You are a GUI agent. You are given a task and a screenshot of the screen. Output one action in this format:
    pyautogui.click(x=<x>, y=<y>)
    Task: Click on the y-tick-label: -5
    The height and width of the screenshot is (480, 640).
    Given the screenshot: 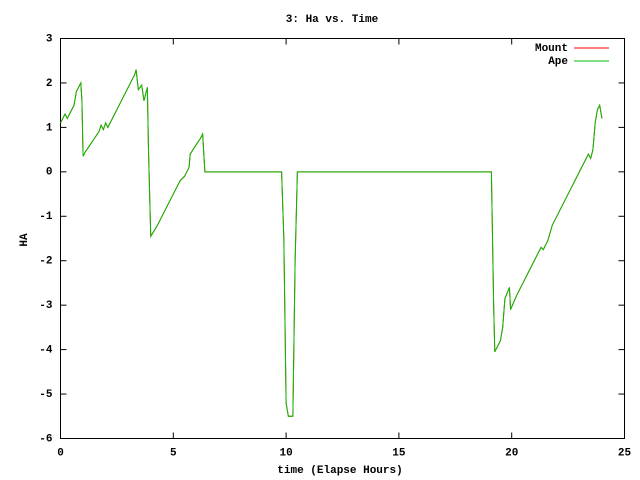 What is the action you would take?
    pyautogui.click(x=46, y=395)
    